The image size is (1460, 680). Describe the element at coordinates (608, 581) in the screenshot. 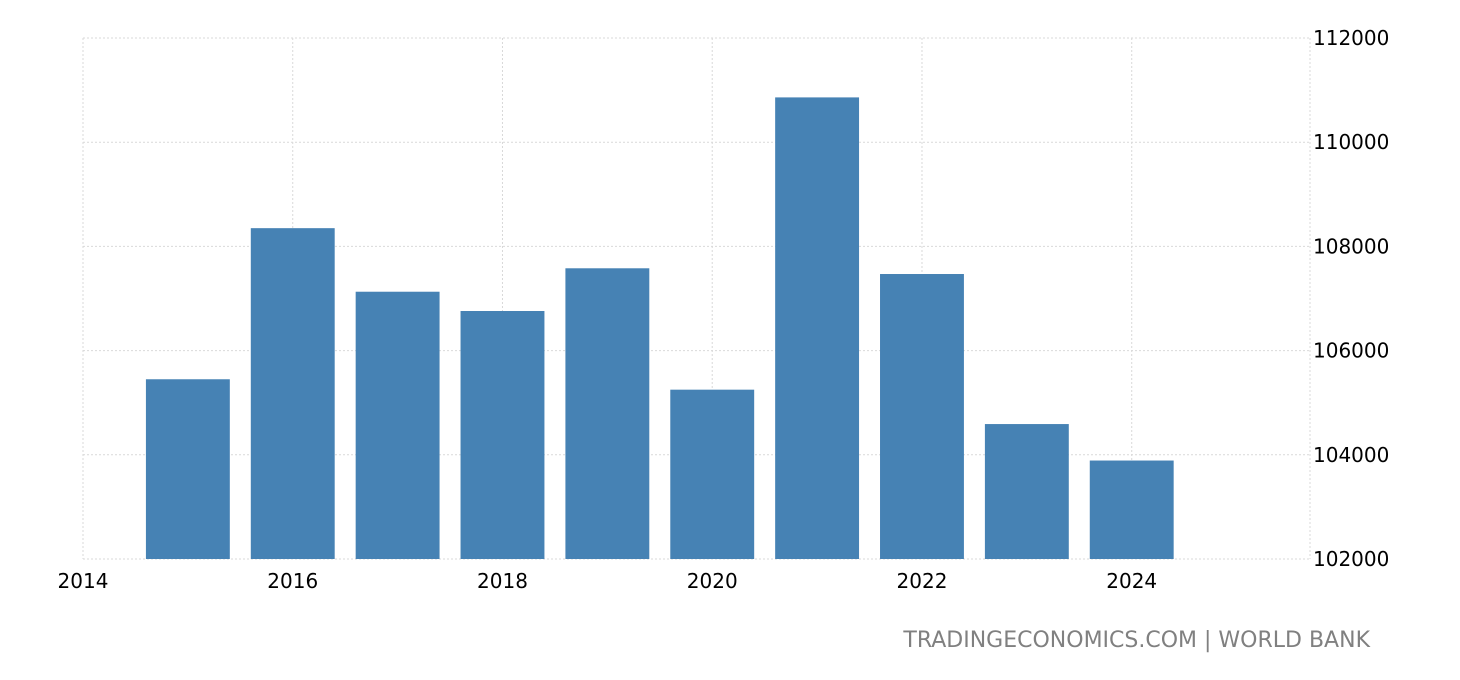

I see `x-axis-ticks: 2014 2016 2018 2020 2022 2024` at that location.